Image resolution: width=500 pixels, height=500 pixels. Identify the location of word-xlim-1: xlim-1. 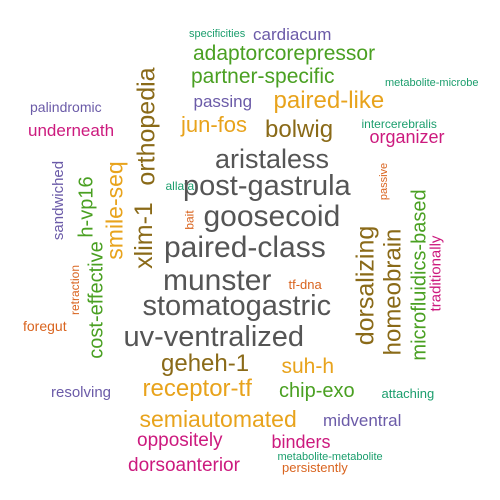
(143, 235).